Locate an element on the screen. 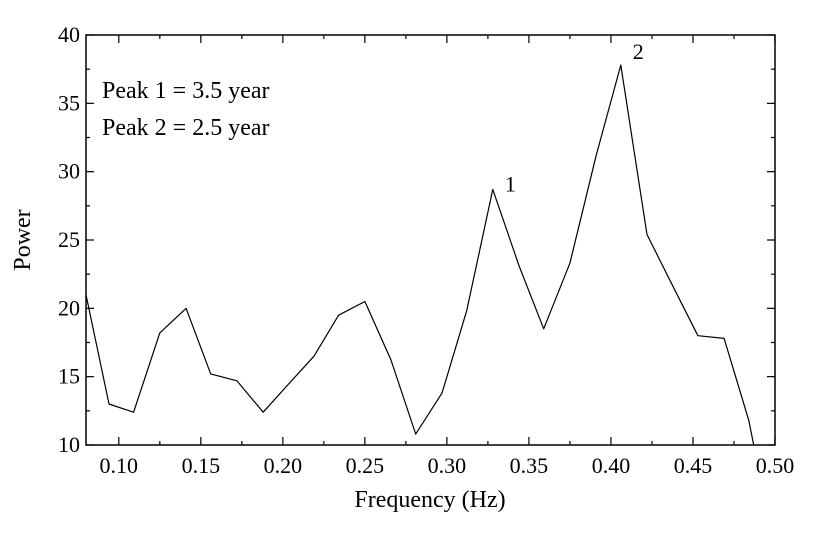 Image resolution: width=832 pixels, height=546 pixels. y-tick-label: 15 is located at coordinates (69, 376).